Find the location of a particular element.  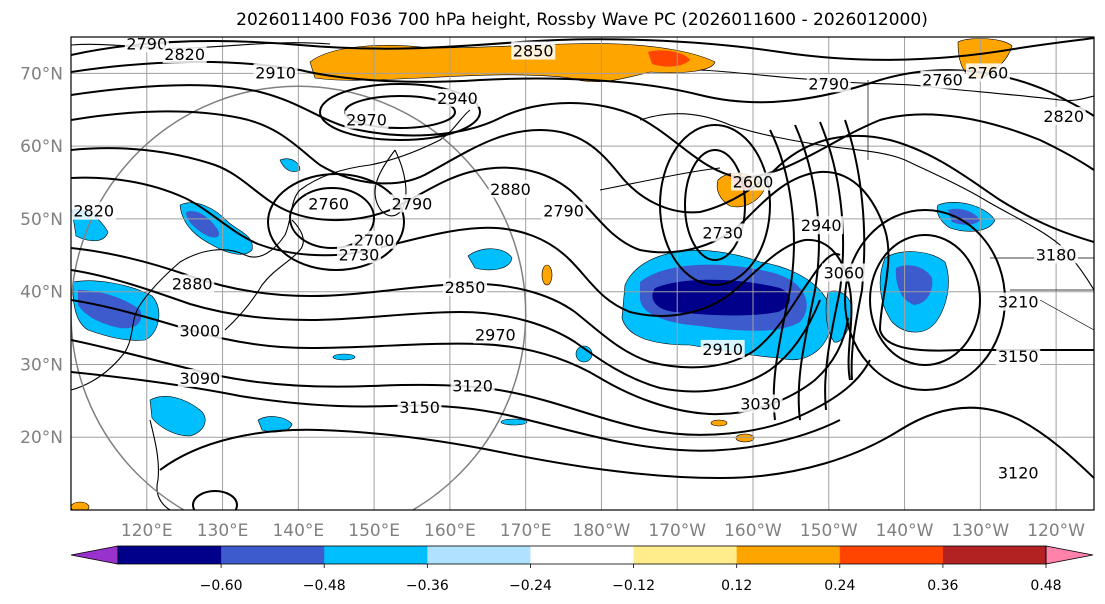

colorbar-frame is located at coordinates (582, 555).